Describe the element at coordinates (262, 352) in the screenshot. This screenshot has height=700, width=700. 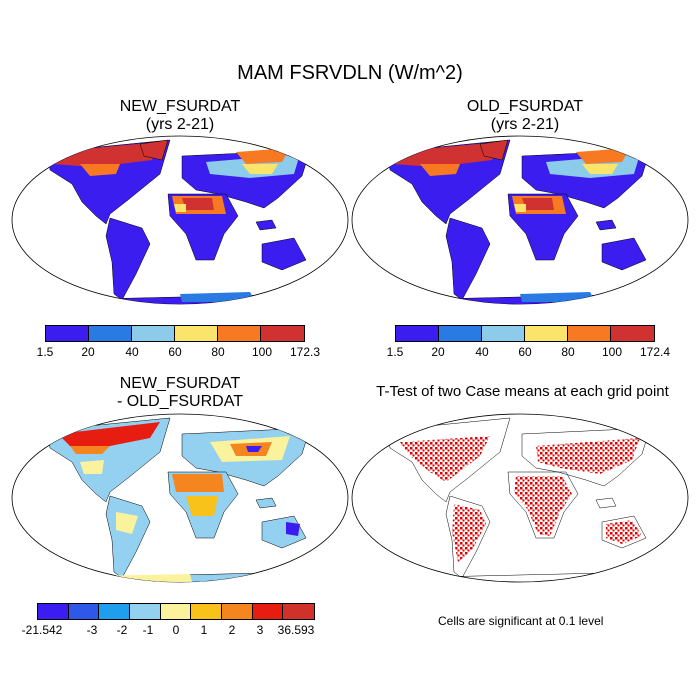
I see `colorbar-new-label-5: 100` at that location.